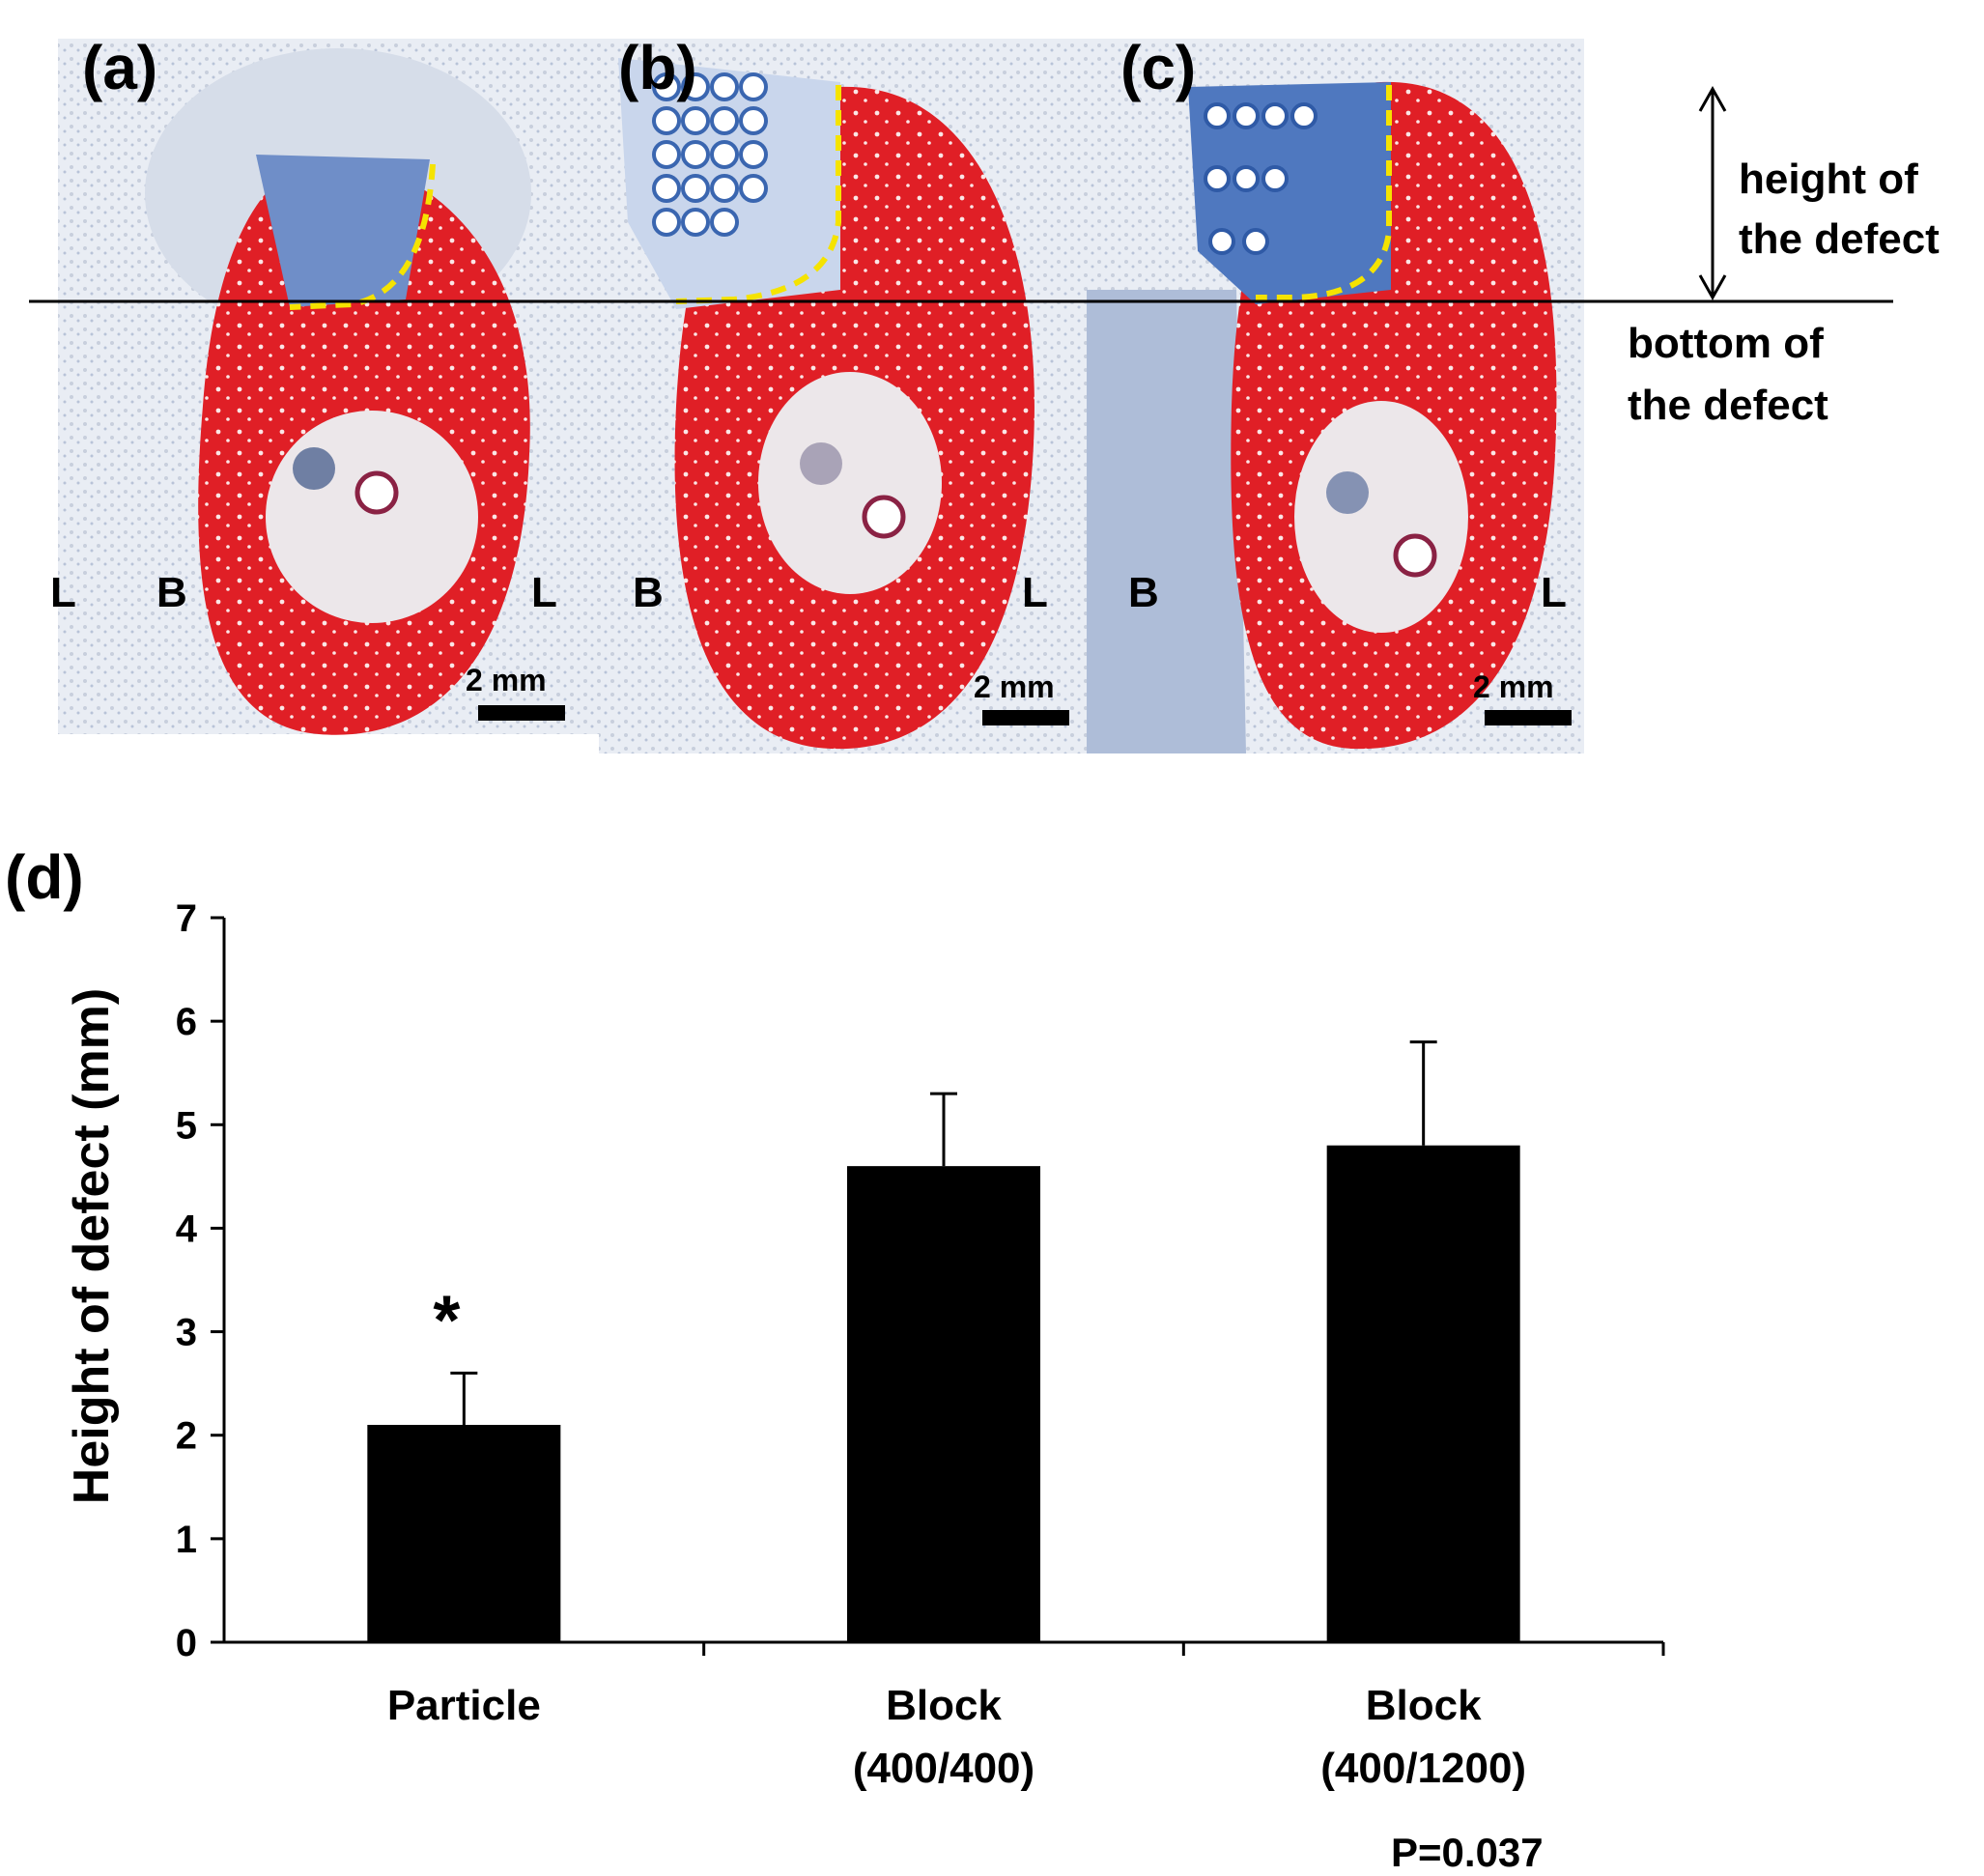  What do you see at coordinates (1144, 592) in the screenshot?
I see `letter-c-left: B` at bounding box center [1144, 592].